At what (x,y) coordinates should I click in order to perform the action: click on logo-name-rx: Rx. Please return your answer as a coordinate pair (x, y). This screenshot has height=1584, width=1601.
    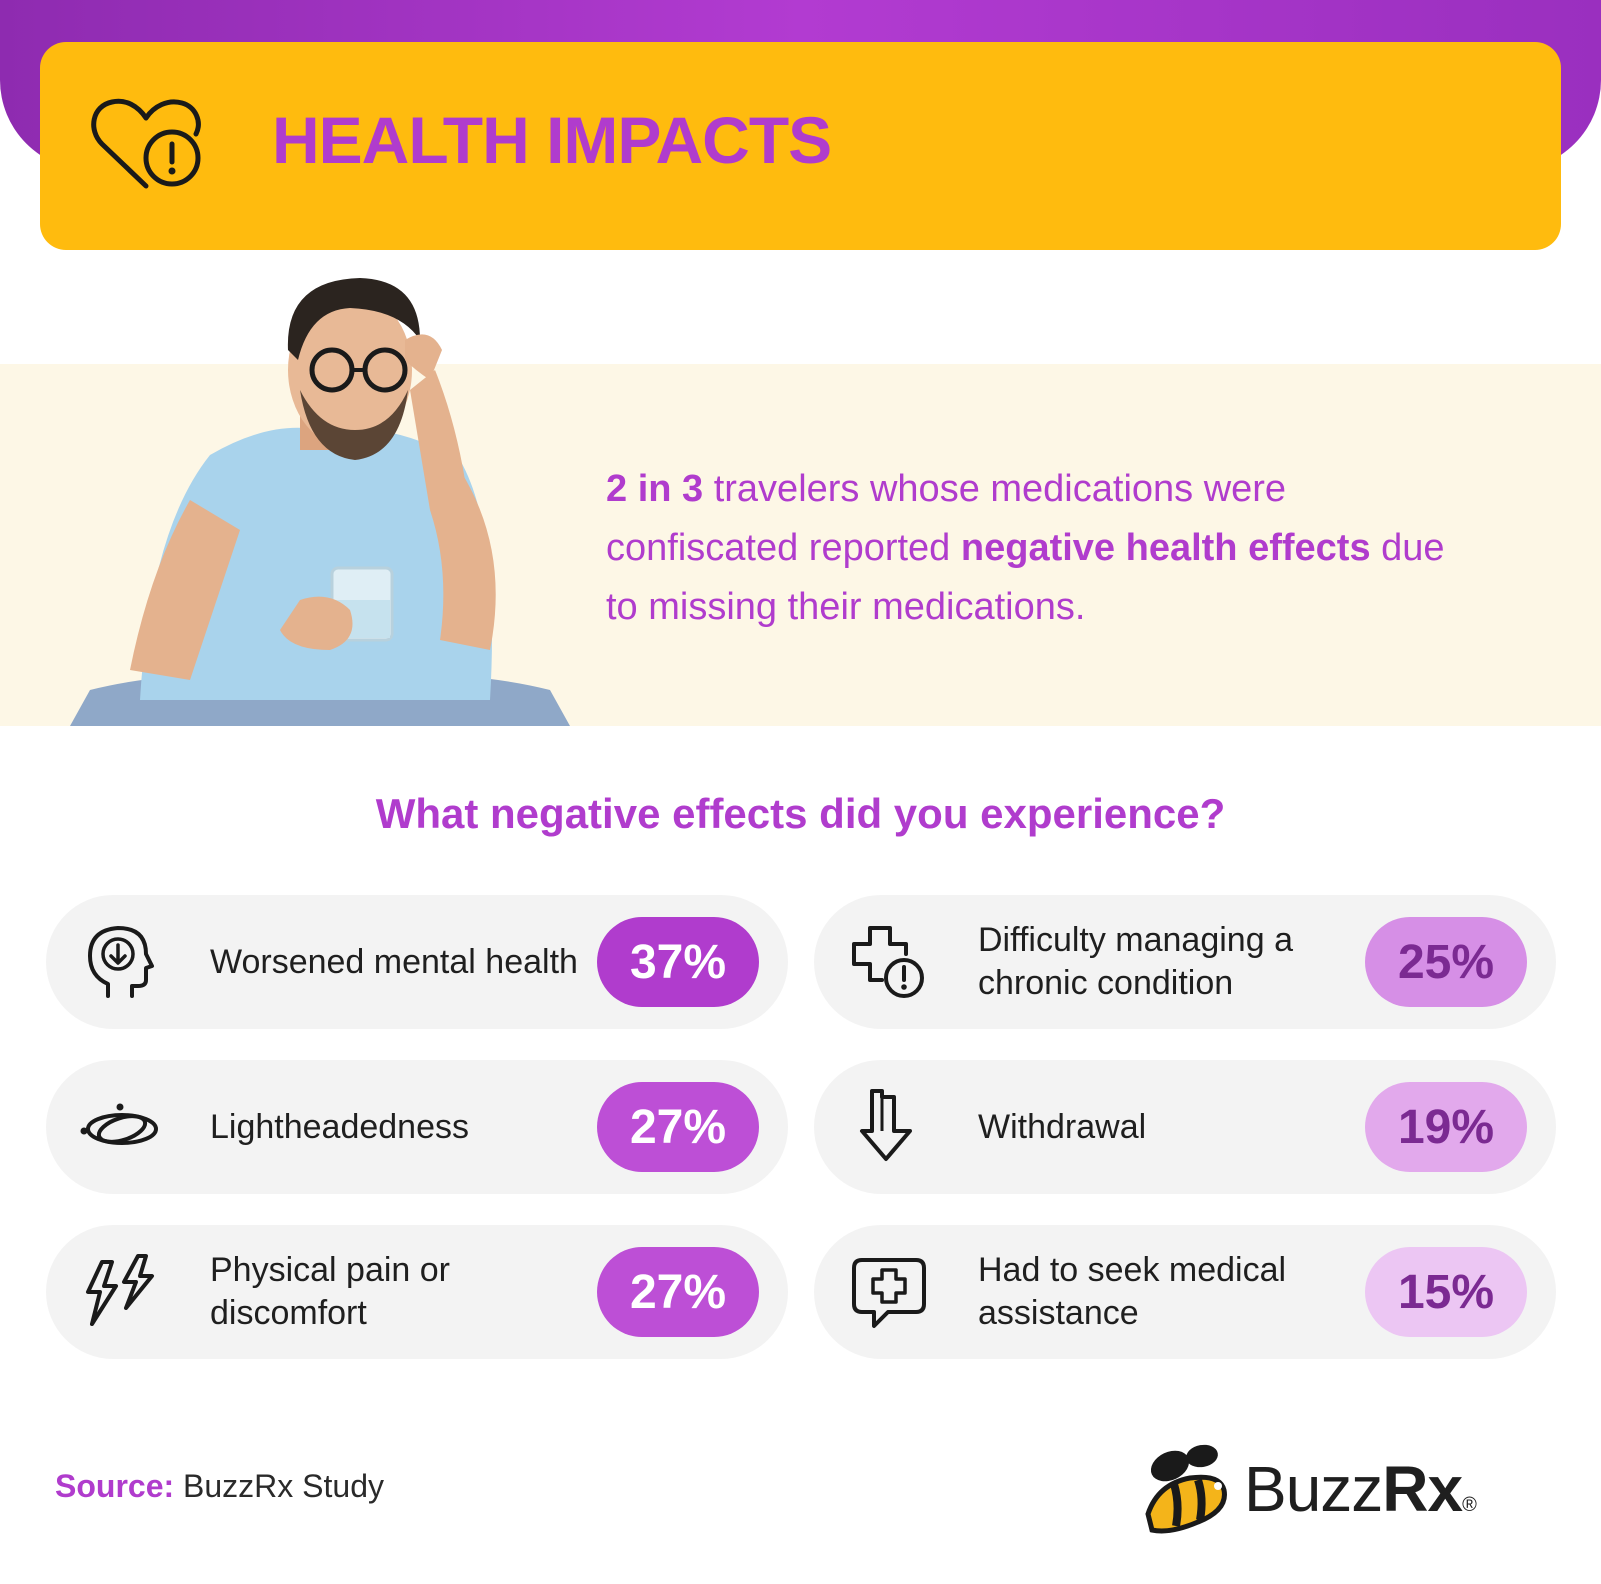
    Looking at the image, I should click on (1422, 1489).